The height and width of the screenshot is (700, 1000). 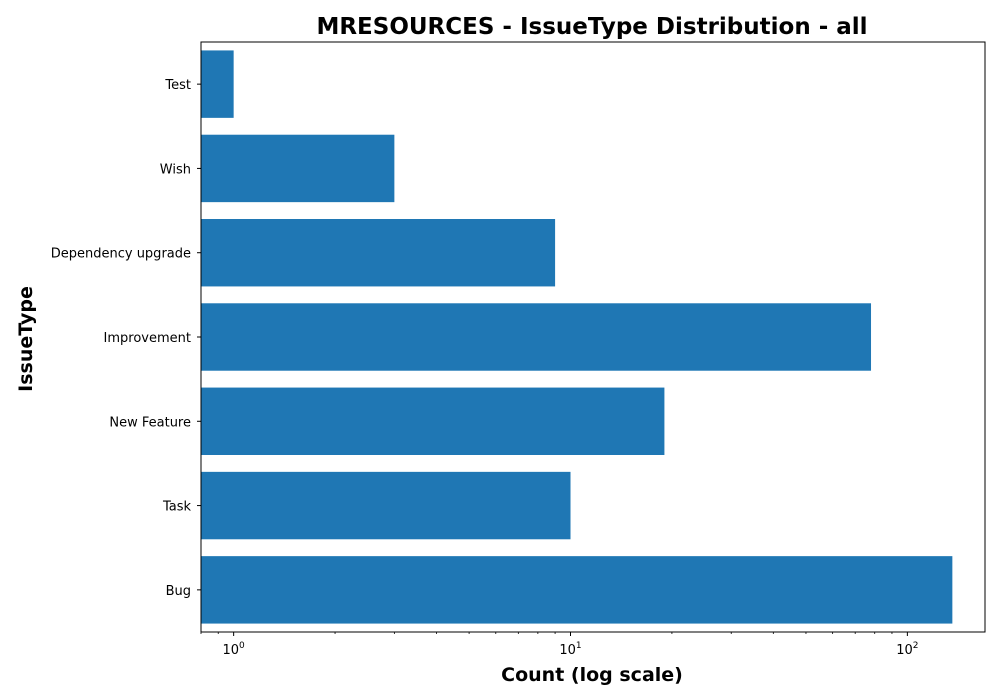 What do you see at coordinates (433, 421) in the screenshot?
I see `bar-new-feature` at bounding box center [433, 421].